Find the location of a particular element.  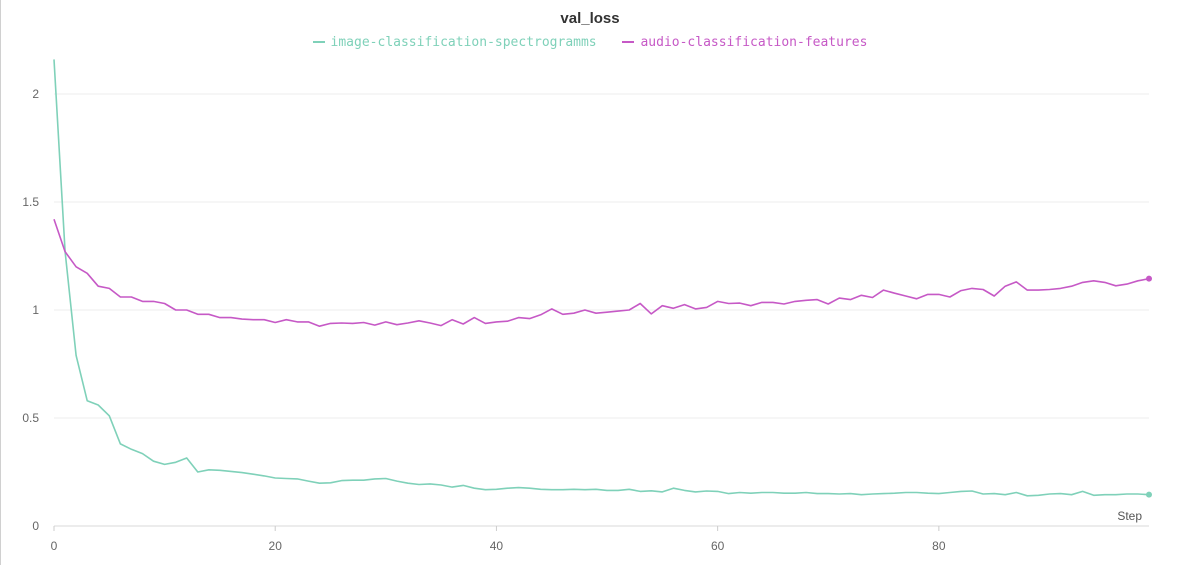

y-tick-label: 0 is located at coordinates (35, 526).